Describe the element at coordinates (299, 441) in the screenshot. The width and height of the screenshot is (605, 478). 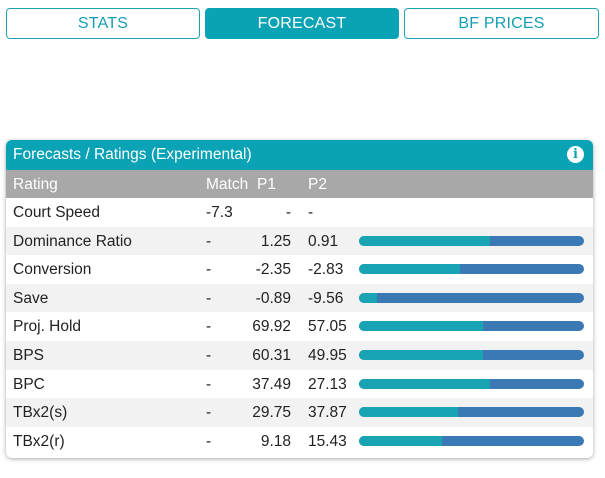
I see `table-row: TBx2(r) - 9.18 15.43` at that location.